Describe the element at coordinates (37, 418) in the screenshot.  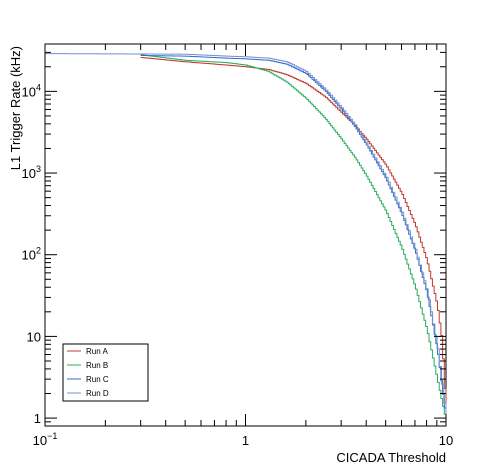
I see `y-tick-label: 1` at that location.